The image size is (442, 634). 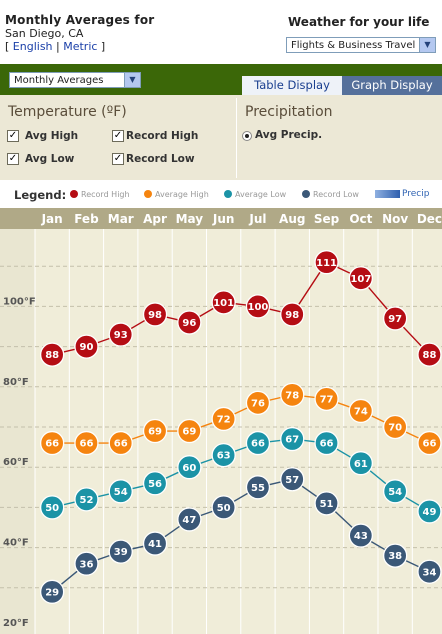 I want to click on avg-high-label: Avg High, so click(x=52, y=136).